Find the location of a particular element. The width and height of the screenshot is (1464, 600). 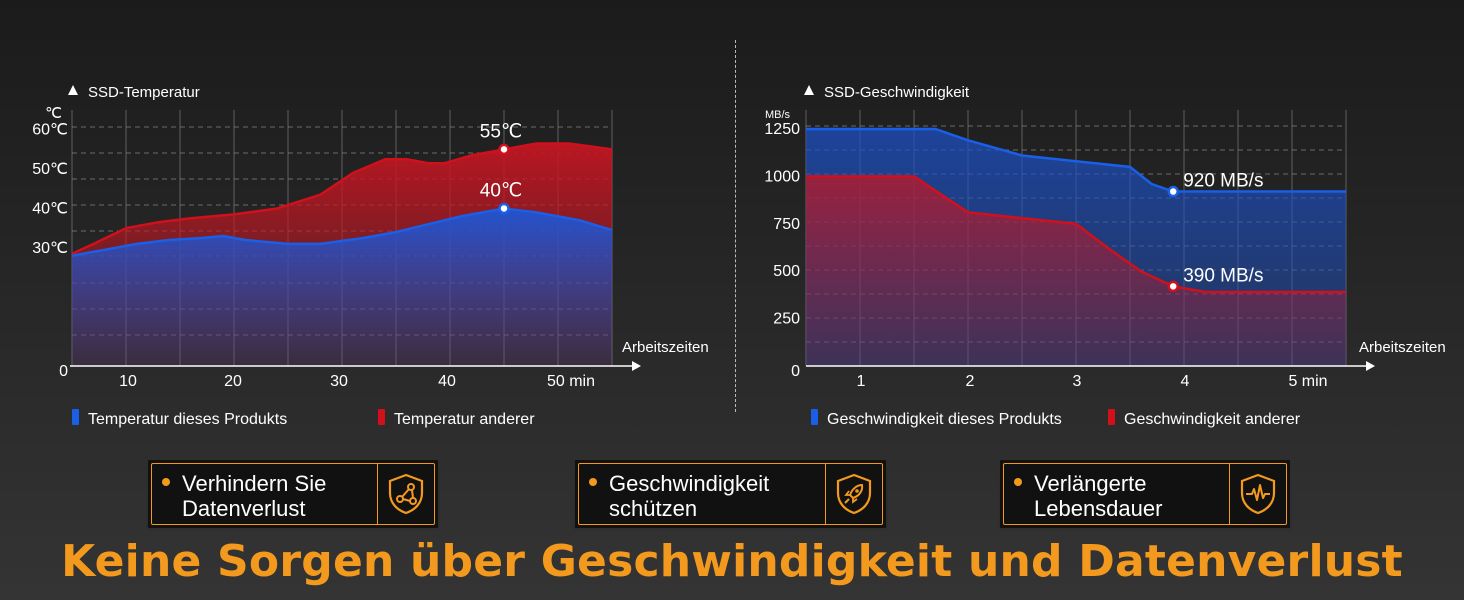

shield-pulse-icon is located at coordinates (1258, 494).